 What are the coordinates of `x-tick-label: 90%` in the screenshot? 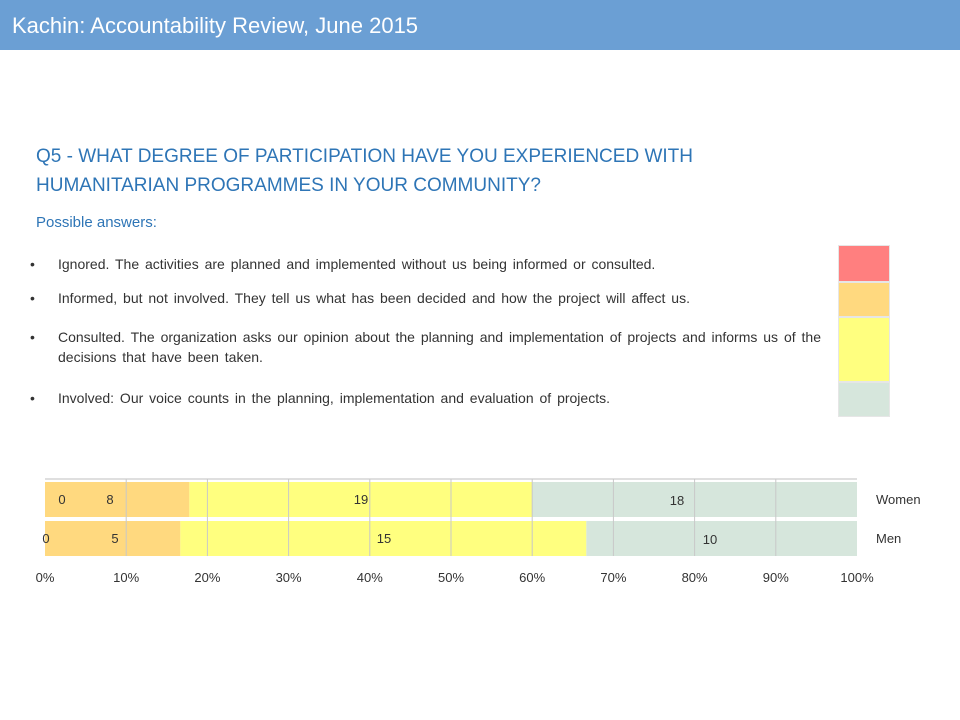 It's located at (776, 577).